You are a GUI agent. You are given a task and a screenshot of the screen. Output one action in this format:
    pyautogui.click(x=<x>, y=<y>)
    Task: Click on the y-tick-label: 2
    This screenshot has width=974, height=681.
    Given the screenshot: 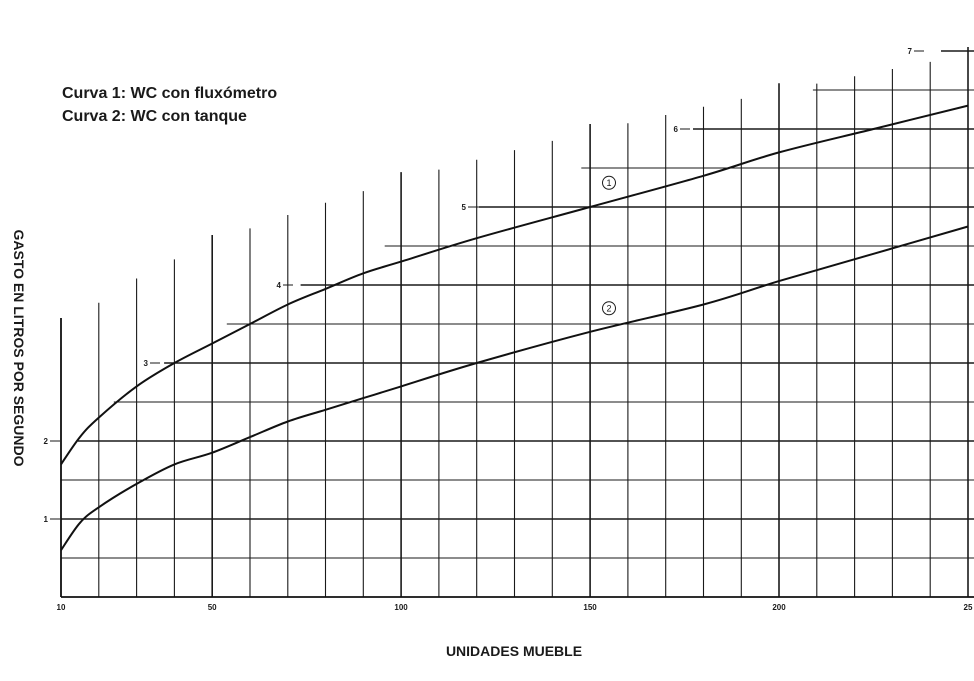 What is the action you would take?
    pyautogui.click(x=46, y=441)
    